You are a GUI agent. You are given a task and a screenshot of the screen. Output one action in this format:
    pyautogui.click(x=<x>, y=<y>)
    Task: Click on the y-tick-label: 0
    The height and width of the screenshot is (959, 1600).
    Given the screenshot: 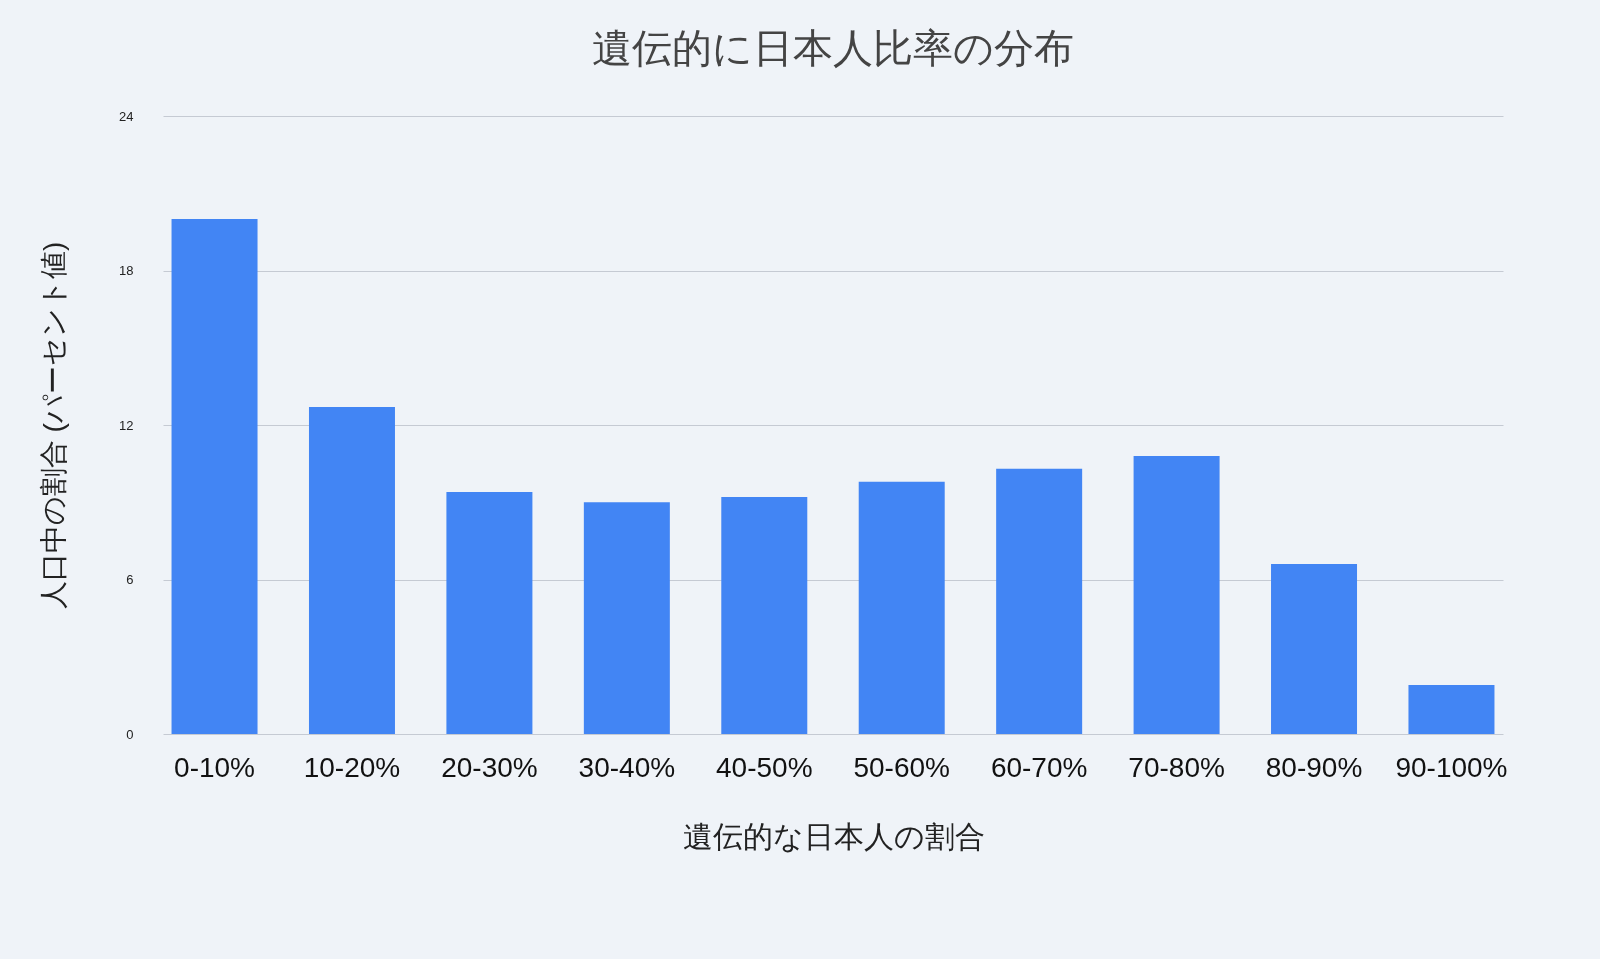 What is the action you would take?
    pyautogui.click(x=130, y=734)
    